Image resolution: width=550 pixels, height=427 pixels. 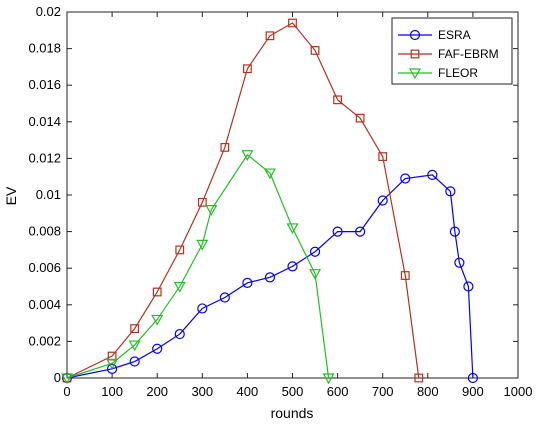 What do you see at coordinates (44, 157) in the screenshot?
I see `y-tick-label: 0.012` at bounding box center [44, 157].